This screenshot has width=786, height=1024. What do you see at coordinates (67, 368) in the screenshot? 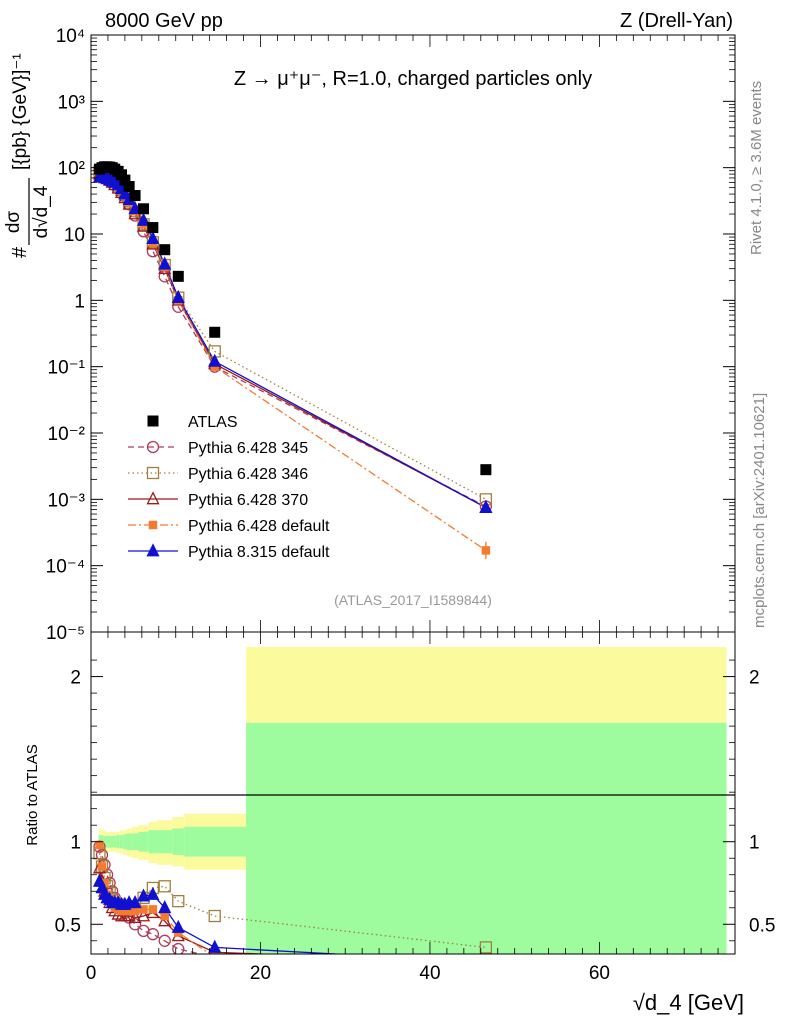
I see `main-y-tick-label: 10⁻¹` at bounding box center [67, 368].